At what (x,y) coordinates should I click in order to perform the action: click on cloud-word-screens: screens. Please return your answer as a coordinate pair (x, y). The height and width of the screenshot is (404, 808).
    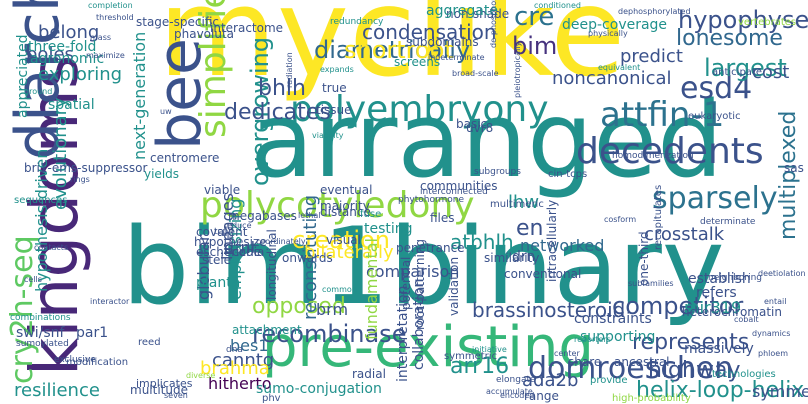
    Looking at the image, I should click on (417, 62).